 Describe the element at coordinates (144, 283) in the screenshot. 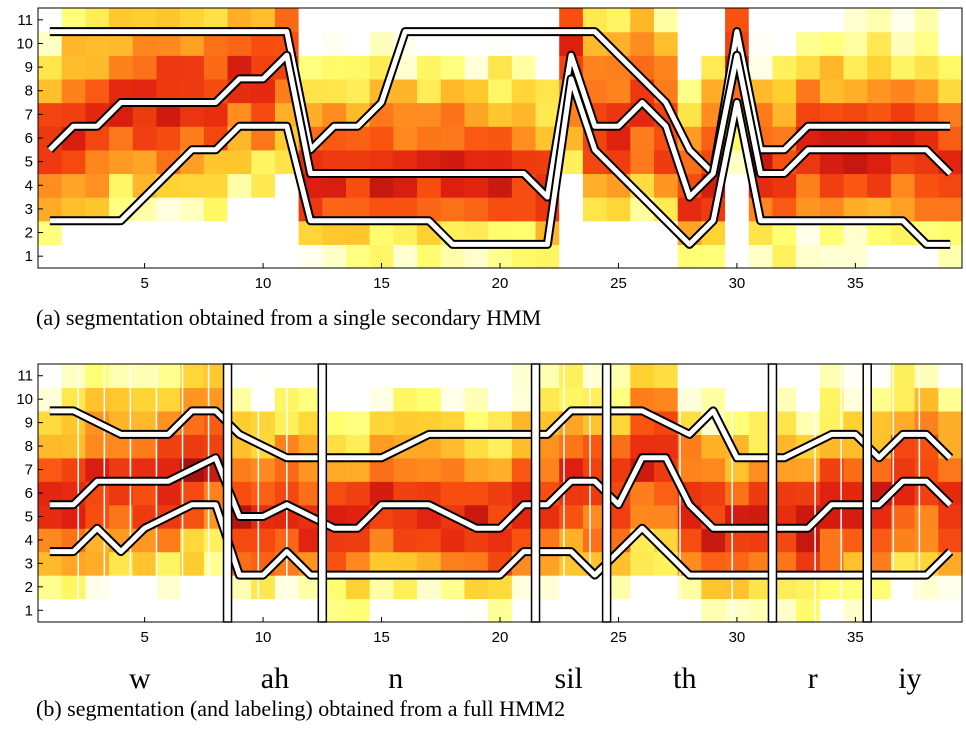

I see `x-tick-label: 5` at that location.